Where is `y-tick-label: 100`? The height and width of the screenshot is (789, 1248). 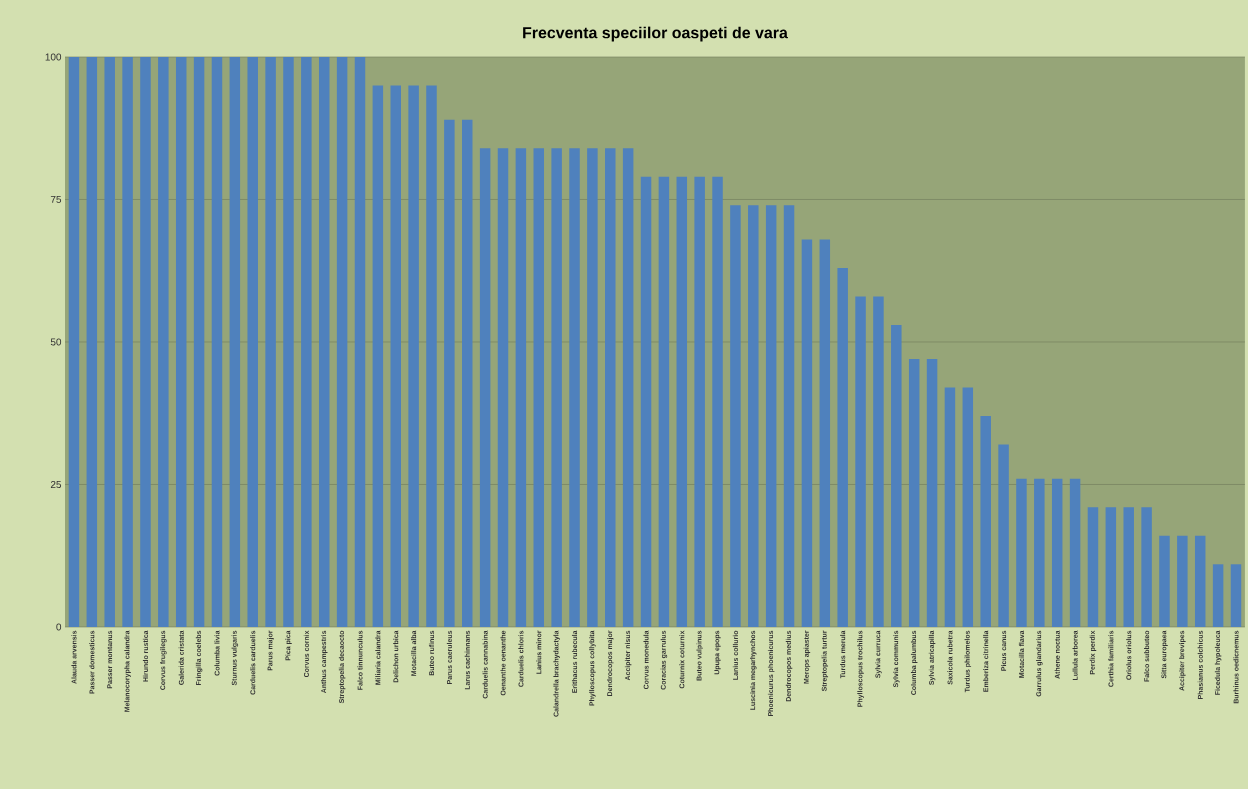 y-tick-label: 100 is located at coordinates (53, 57).